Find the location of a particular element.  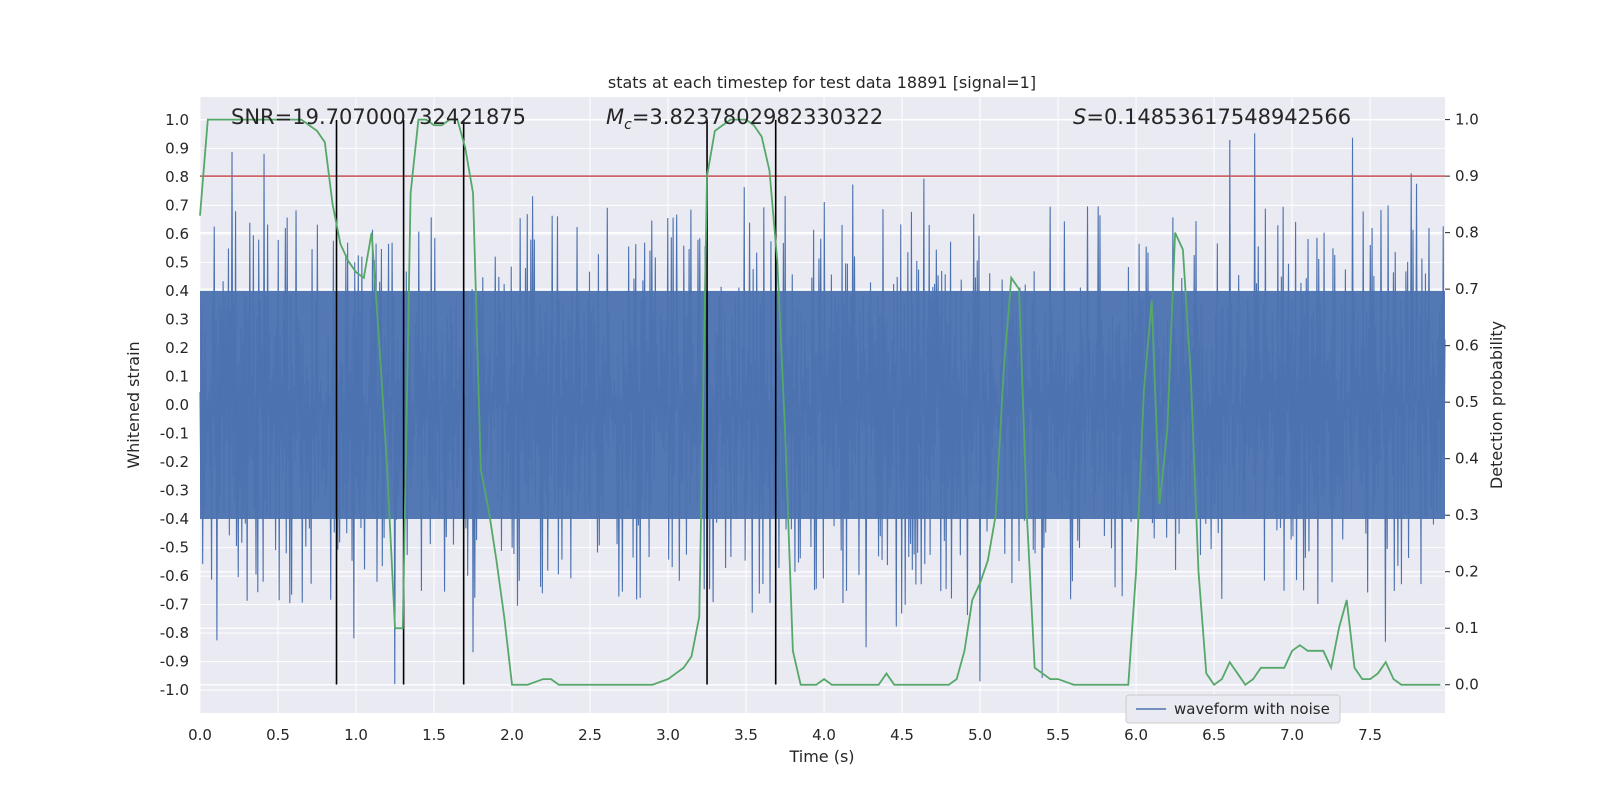

y-left-tick-7: -0.3 is located at coordinates (174, 491).